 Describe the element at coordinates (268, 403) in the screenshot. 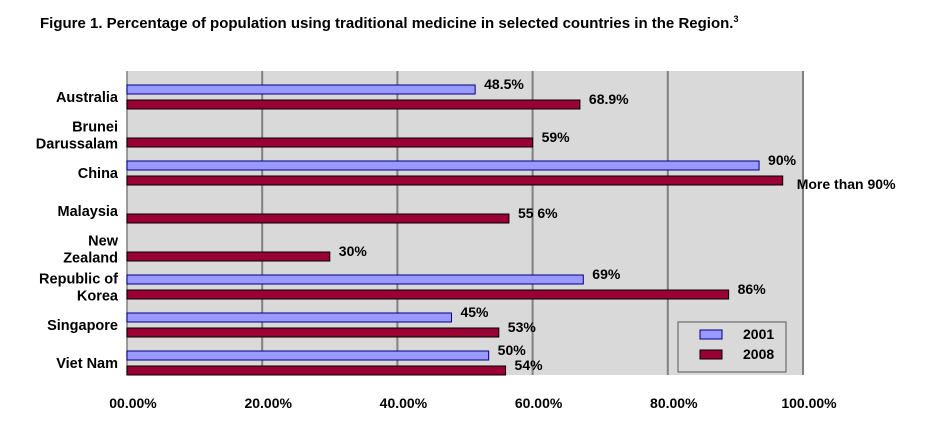

I see `x-tick-label: 20.00%` at that location.